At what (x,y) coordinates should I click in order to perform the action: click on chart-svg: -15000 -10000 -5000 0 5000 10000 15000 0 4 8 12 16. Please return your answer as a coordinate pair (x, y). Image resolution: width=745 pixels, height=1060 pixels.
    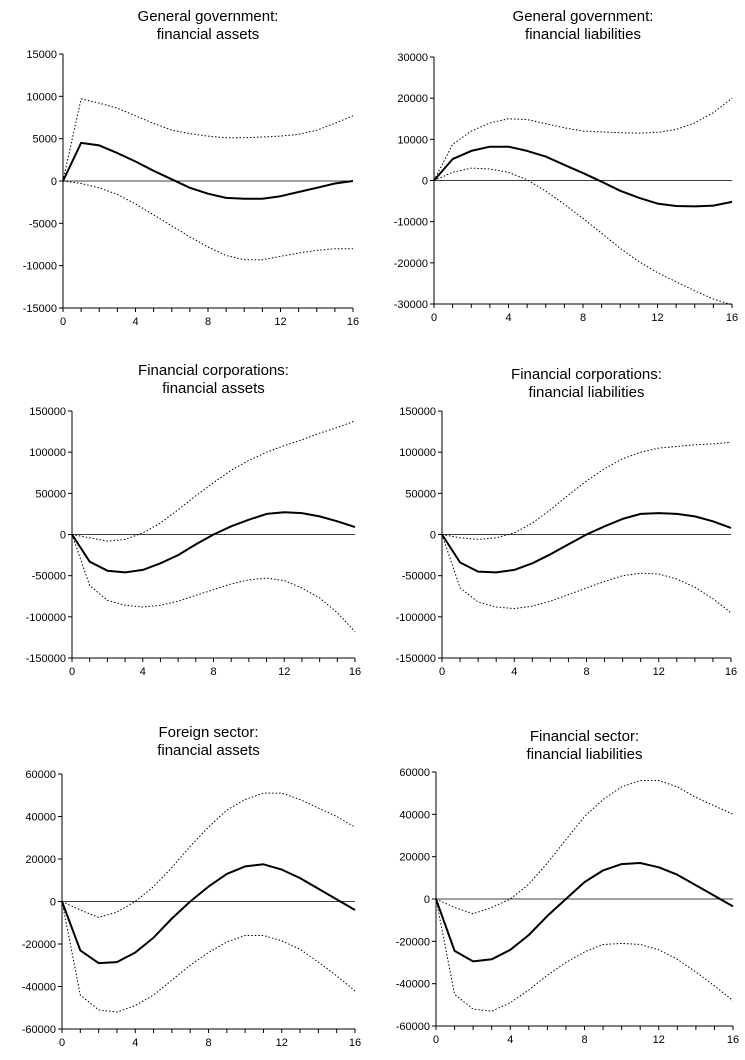
    Looking at the image, I should click on (191, 188).